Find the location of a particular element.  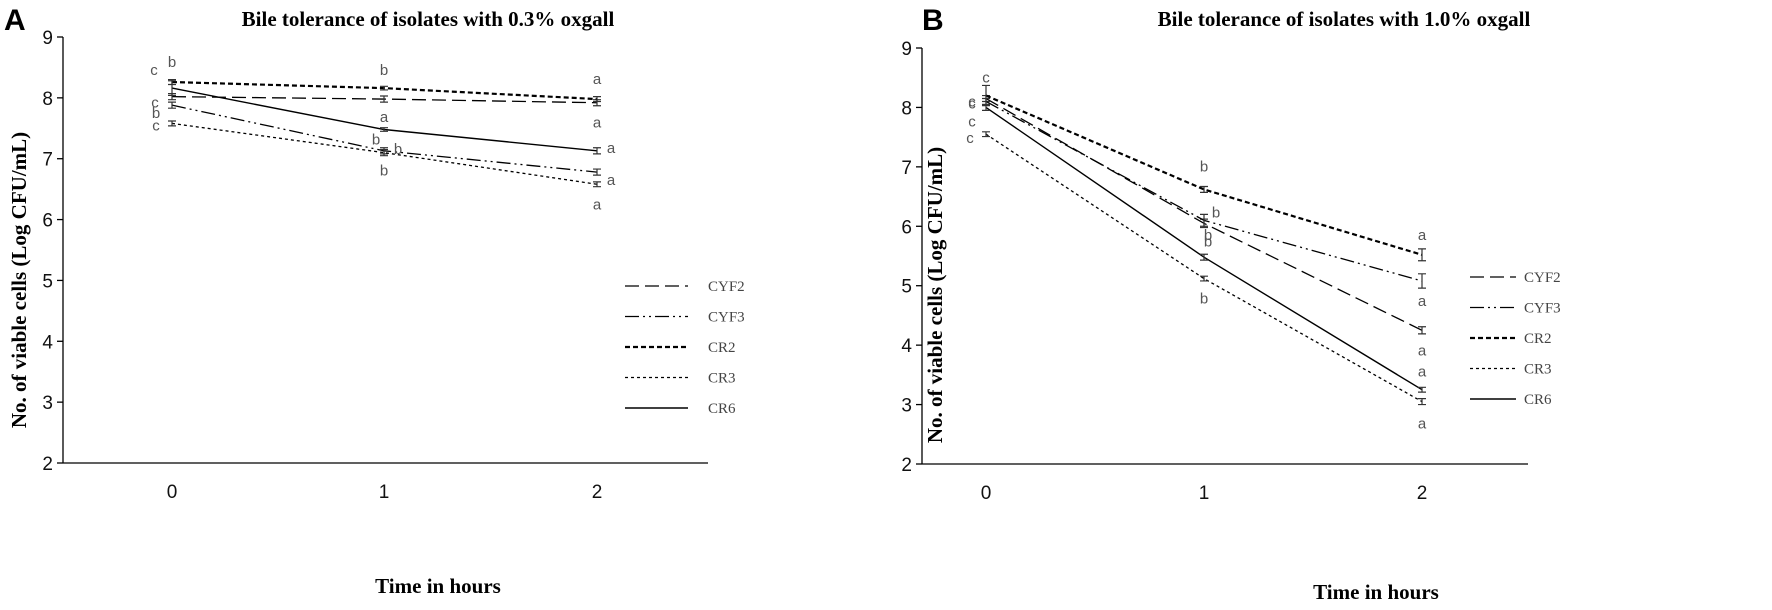

panel-a-sig-letter-cyf3: a is located at coordinates (611, 180).